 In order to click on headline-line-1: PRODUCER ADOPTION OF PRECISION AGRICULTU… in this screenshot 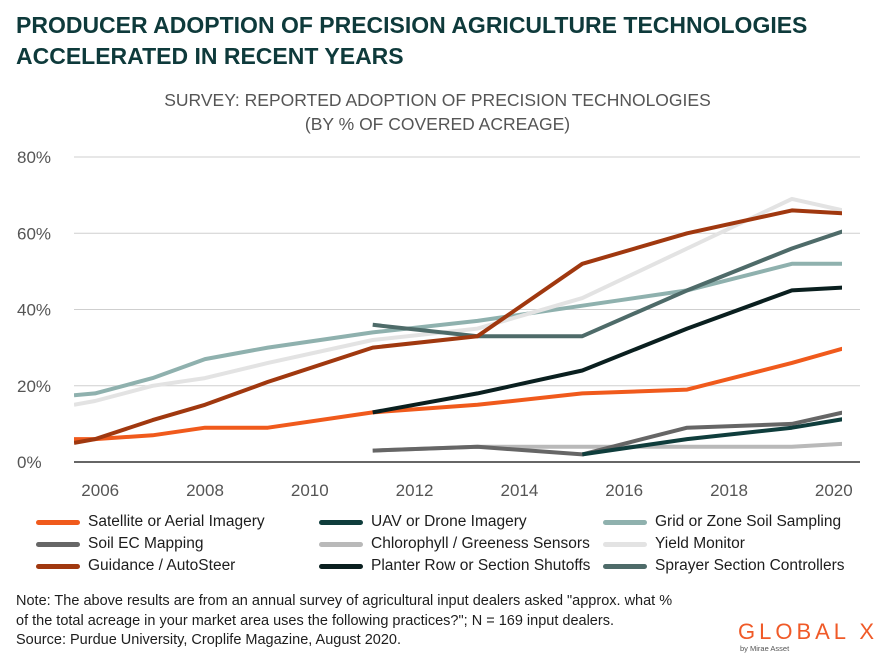, I will do `click(412, 25)`.